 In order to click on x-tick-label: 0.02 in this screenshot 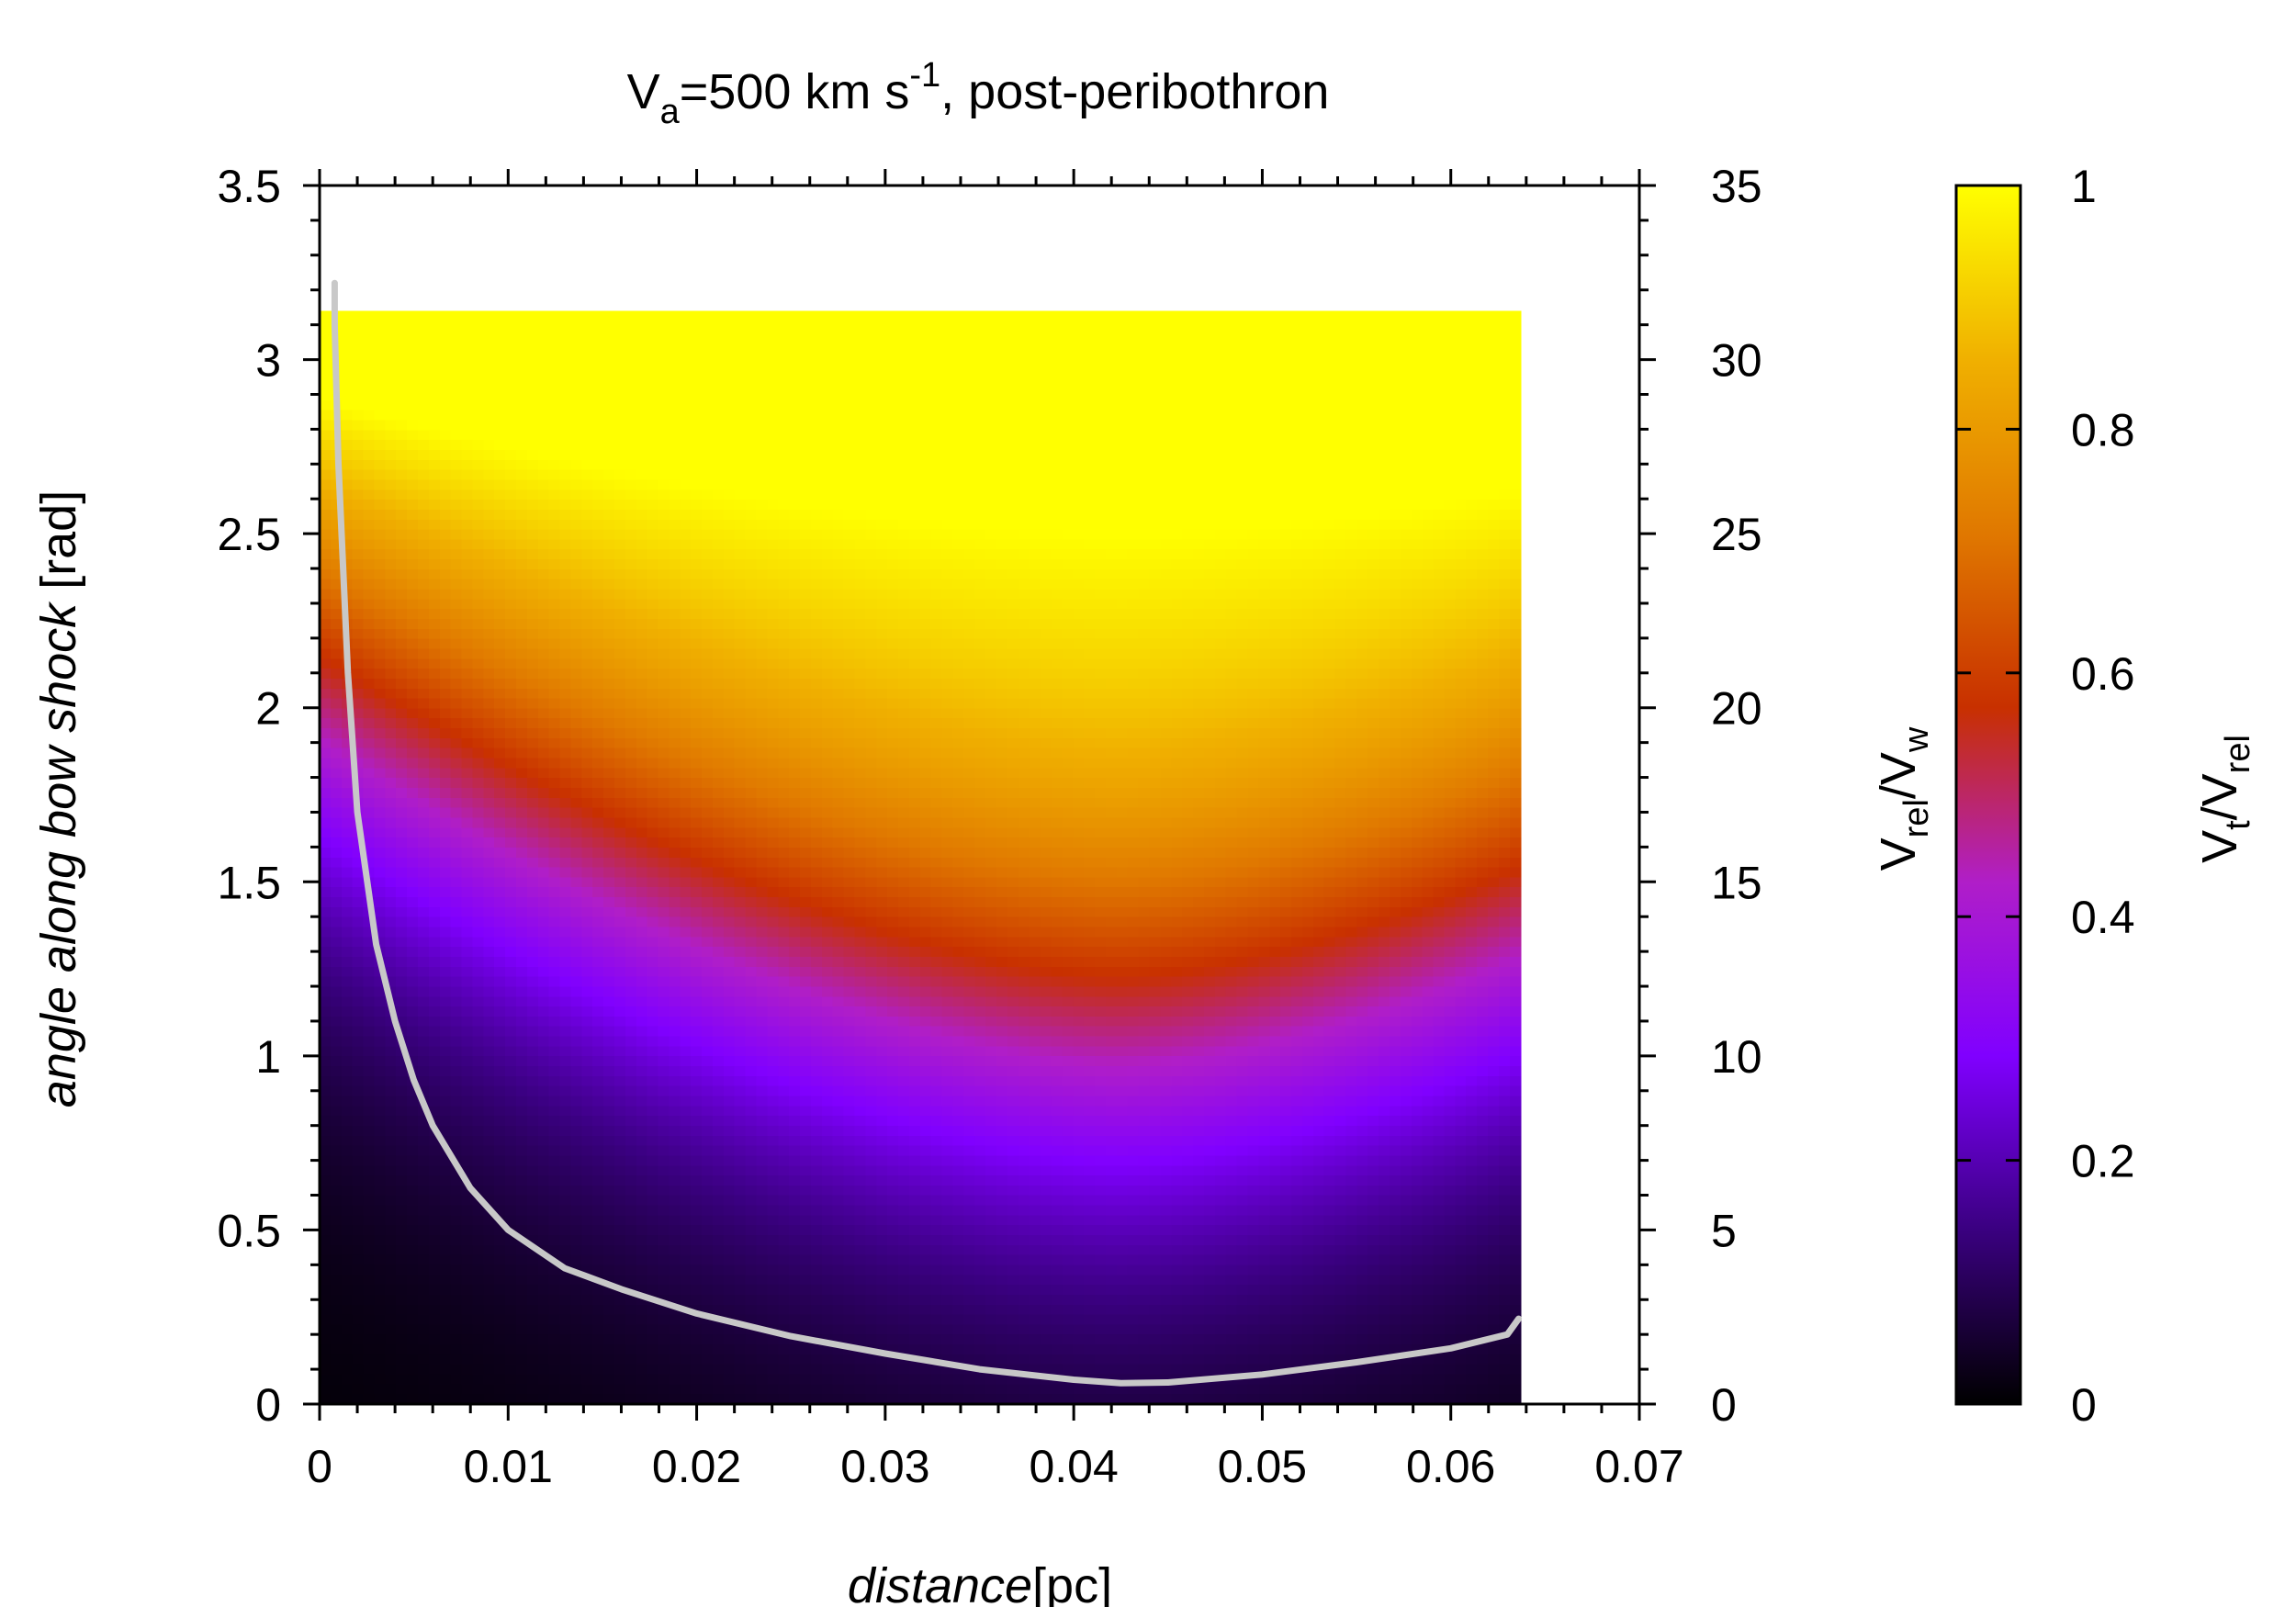, I will do `click(696, 1466)`.